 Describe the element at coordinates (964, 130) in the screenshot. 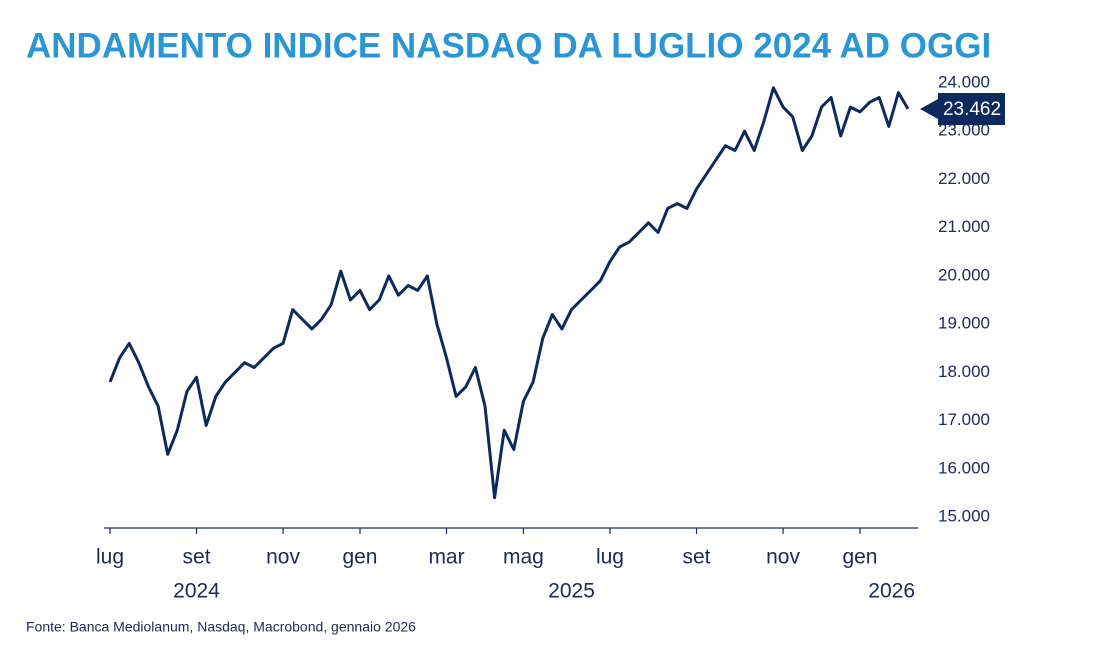

I see `y-tick-label: 23.000` at that location.